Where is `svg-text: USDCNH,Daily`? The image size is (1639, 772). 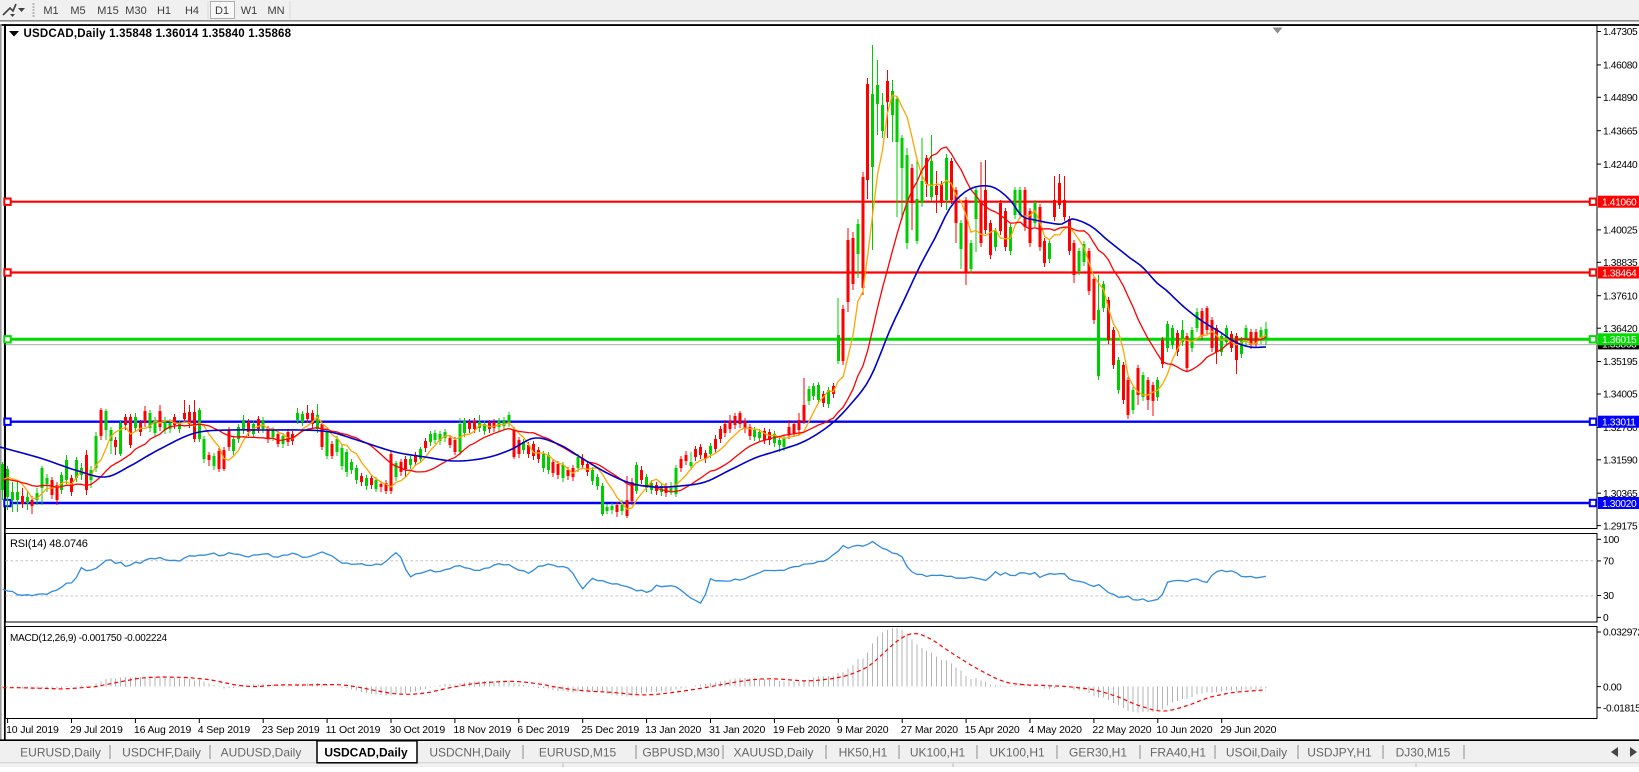 svg-text: USDCNH,Daily is located at coordinates (469, 753).